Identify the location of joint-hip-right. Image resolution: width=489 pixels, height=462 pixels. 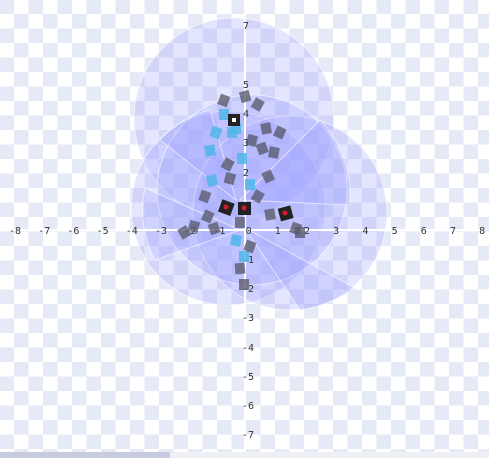
(285, 213).